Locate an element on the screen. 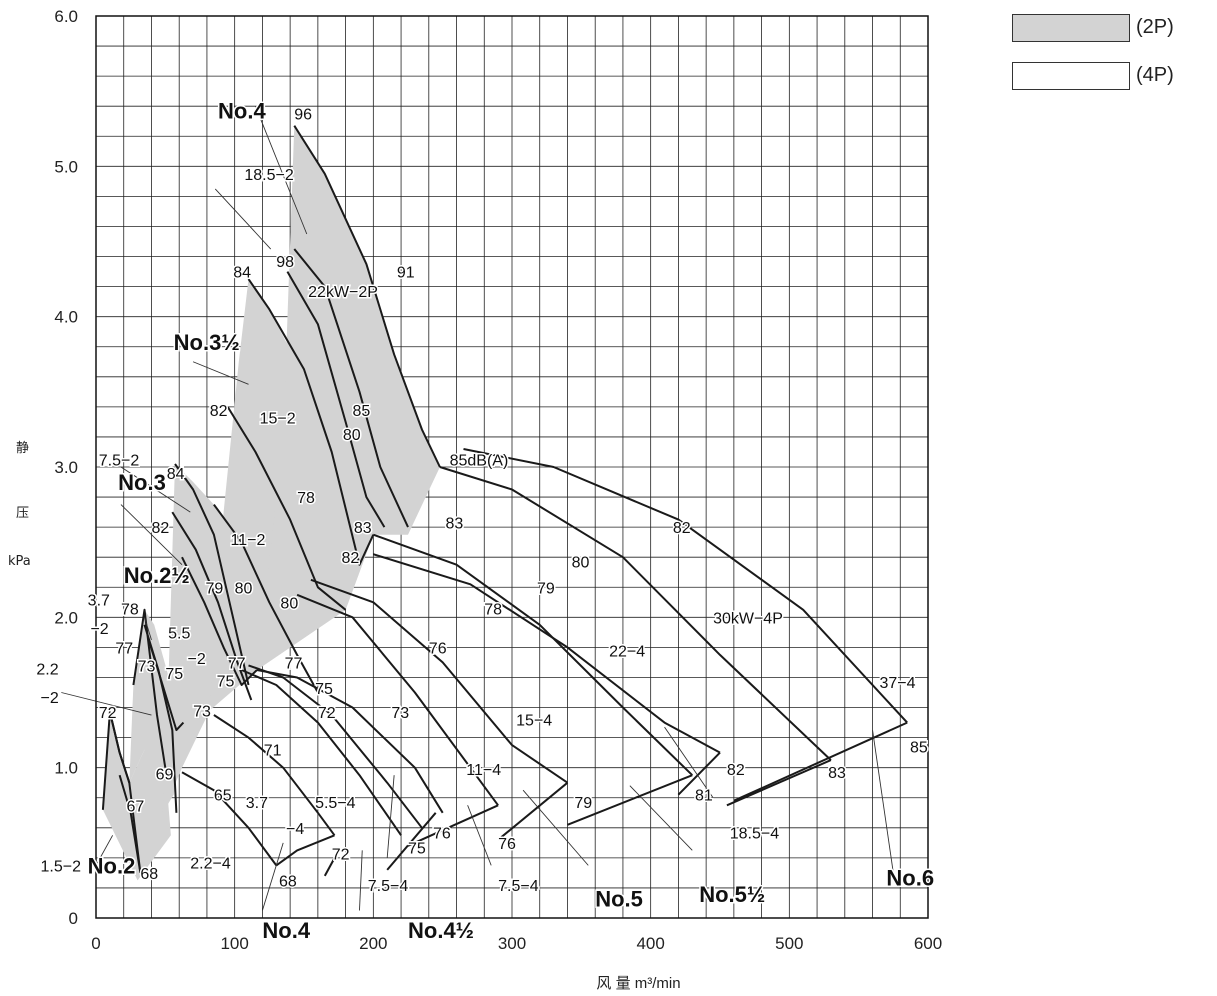 The width and height of the screenshot is (1217, 996). data-annotation: 18.5−4 is located at coordinates (754, 833).